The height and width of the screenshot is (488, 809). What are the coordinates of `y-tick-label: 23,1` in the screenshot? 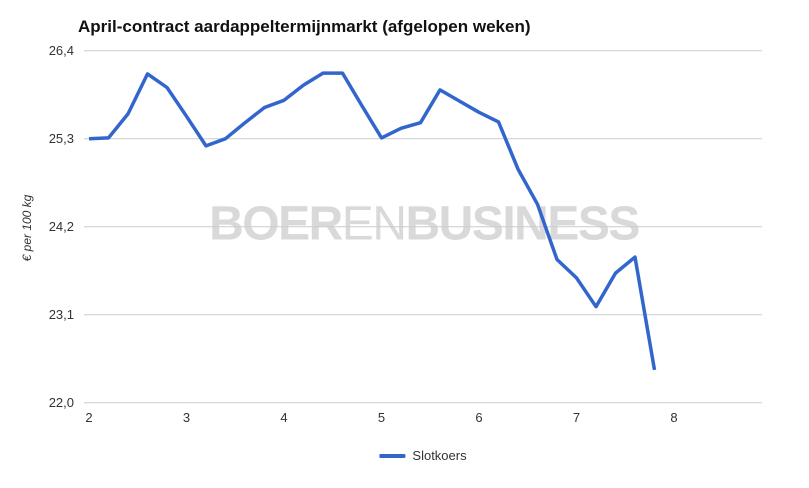 It's located at (61, 314).